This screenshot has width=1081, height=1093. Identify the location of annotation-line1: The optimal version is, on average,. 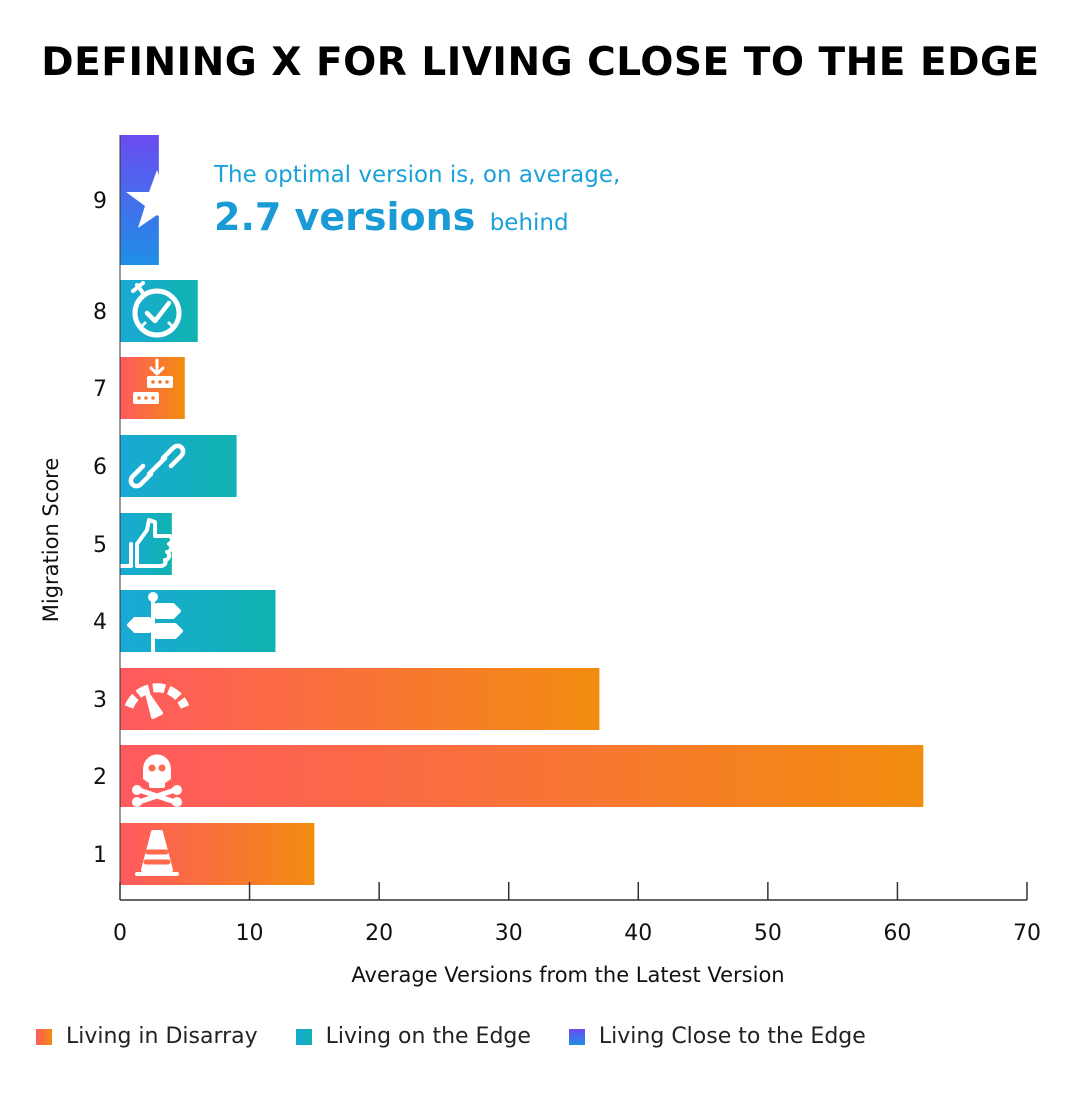
(416, 175).